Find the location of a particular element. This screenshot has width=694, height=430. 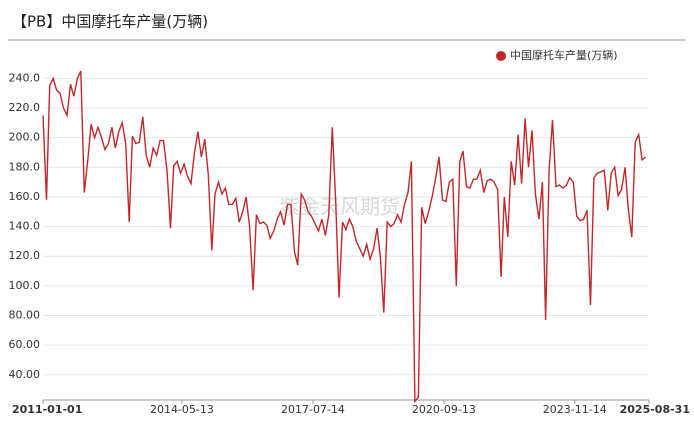

y-tick-label: 40.00 is located at coordinates (25, 374).